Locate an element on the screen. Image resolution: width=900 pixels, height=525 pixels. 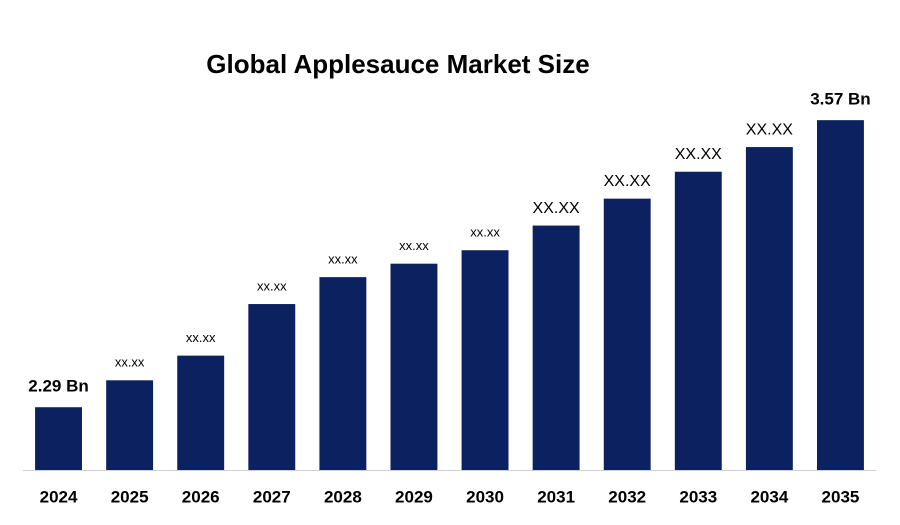
x-tick-label: 2031 is located at coordinates (556, 496).